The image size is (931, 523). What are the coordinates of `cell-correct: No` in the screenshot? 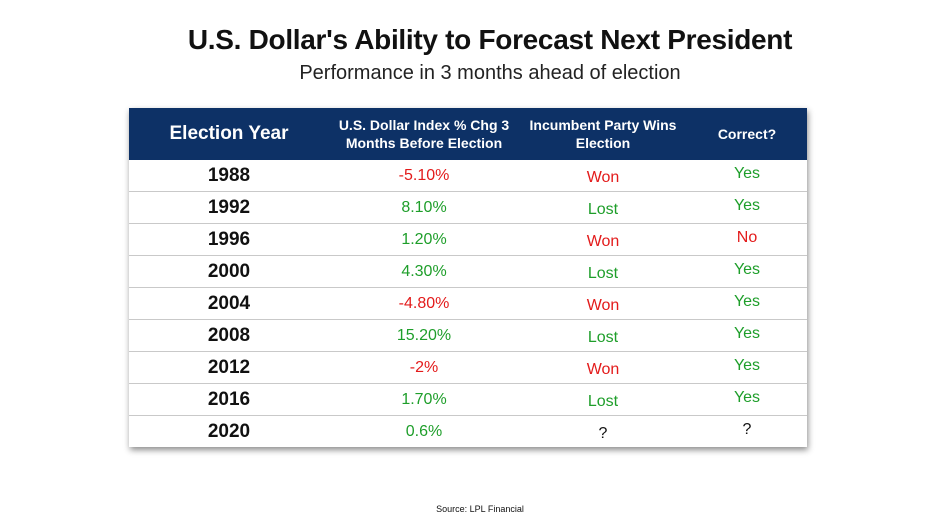 It's located at (747, 237).